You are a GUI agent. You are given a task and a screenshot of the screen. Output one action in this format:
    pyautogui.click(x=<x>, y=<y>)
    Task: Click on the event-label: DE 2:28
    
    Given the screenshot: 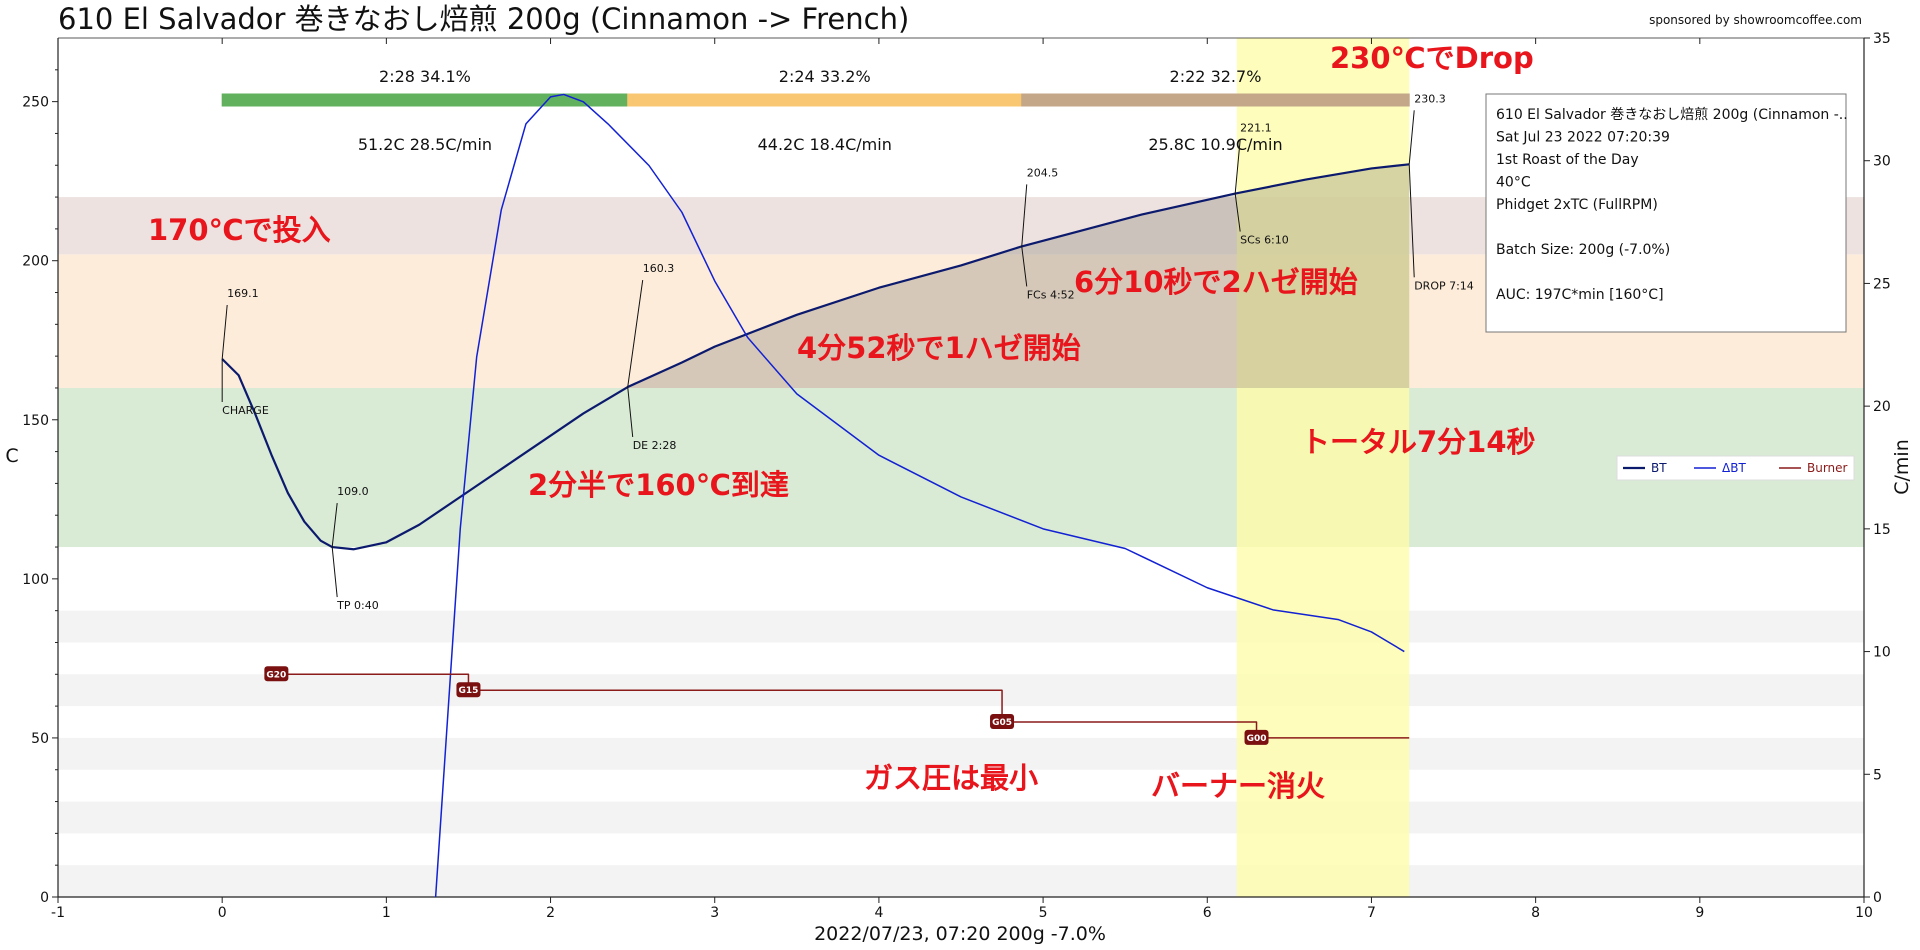 What is the action you would take?
    pyautogui.click(x=655, y=445)
    